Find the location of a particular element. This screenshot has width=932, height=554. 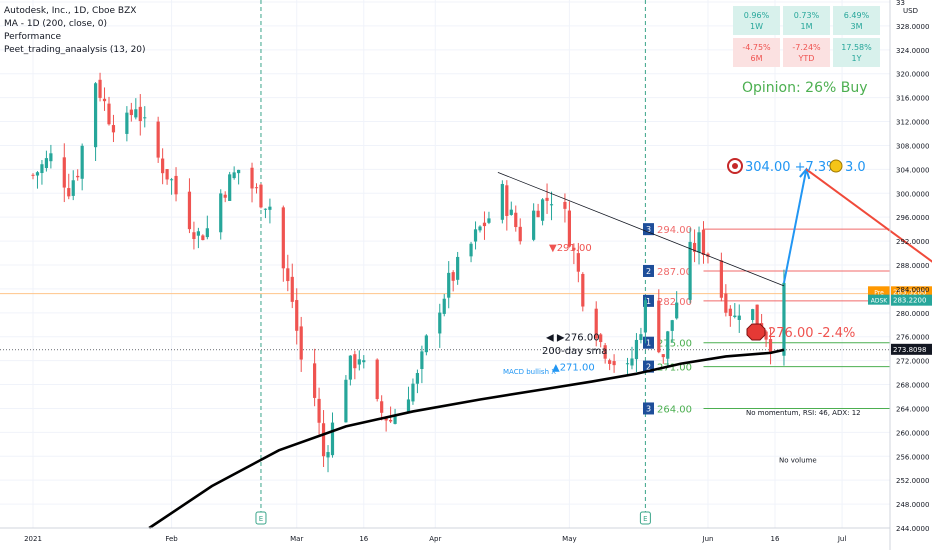

y-tick-label: 308.0000 is located at coordinates (912, 146).